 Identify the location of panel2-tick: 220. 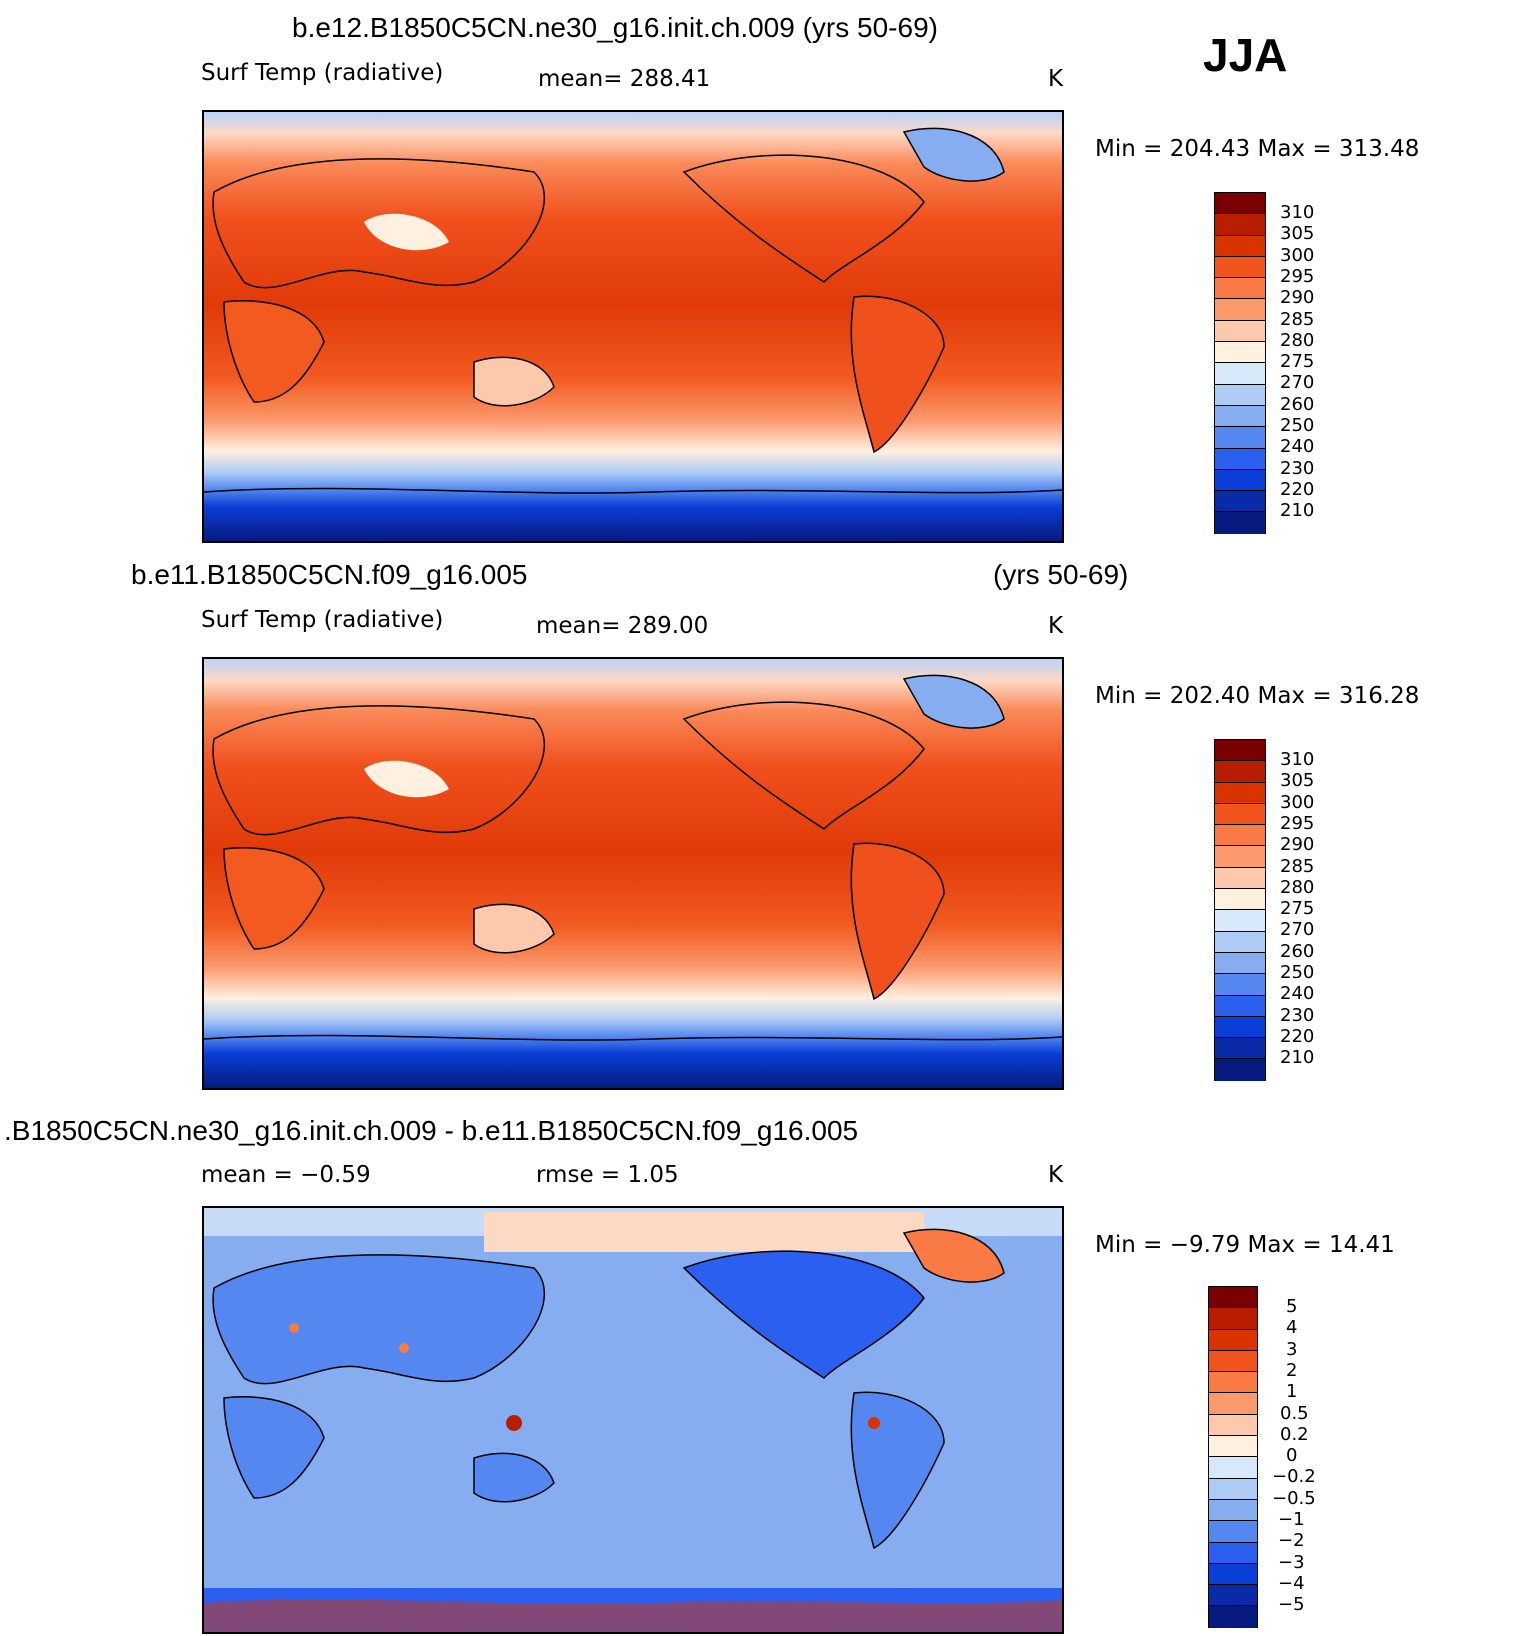
(1297, 1036).